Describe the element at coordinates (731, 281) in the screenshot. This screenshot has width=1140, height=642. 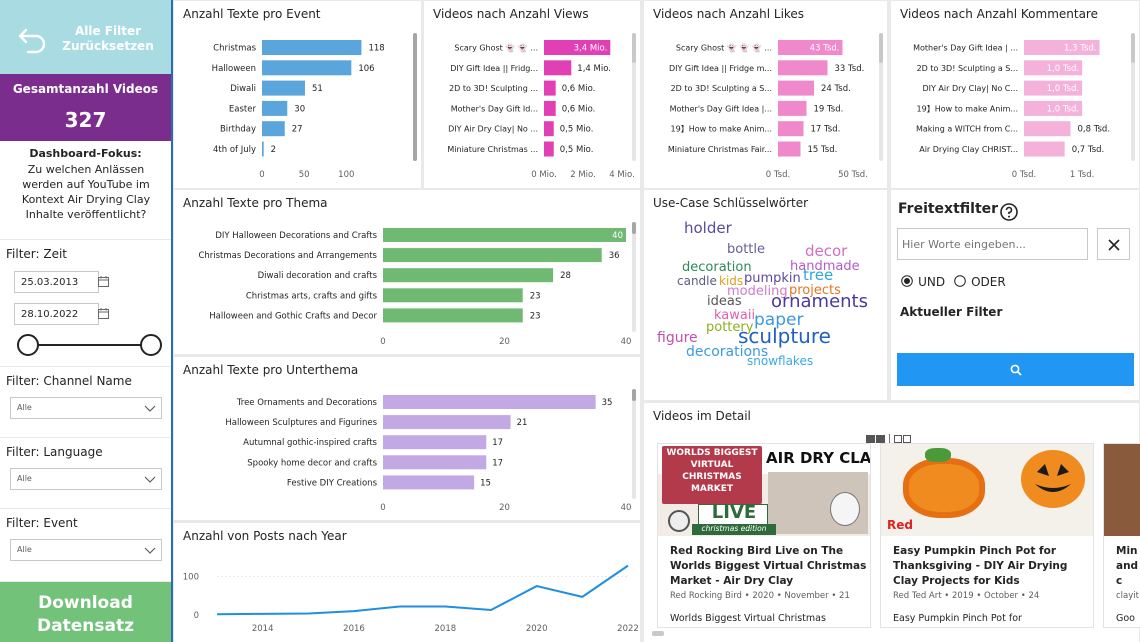
I see `keyword: kids` at that location.